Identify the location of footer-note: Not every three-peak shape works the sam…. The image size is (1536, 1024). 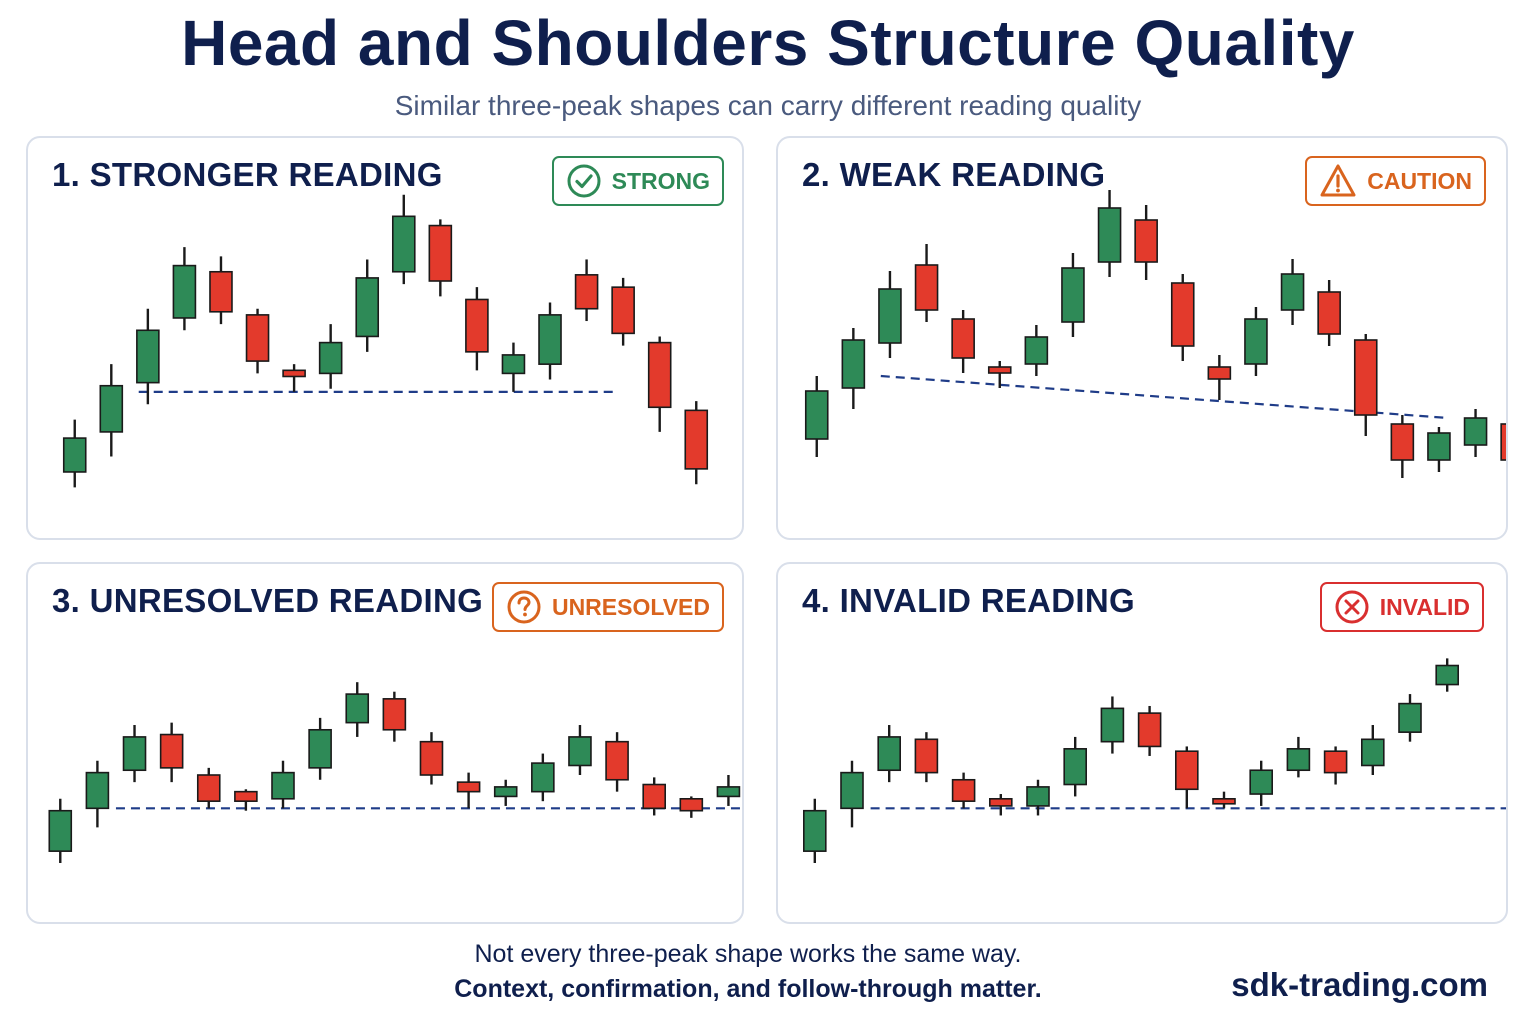
(748, 954).